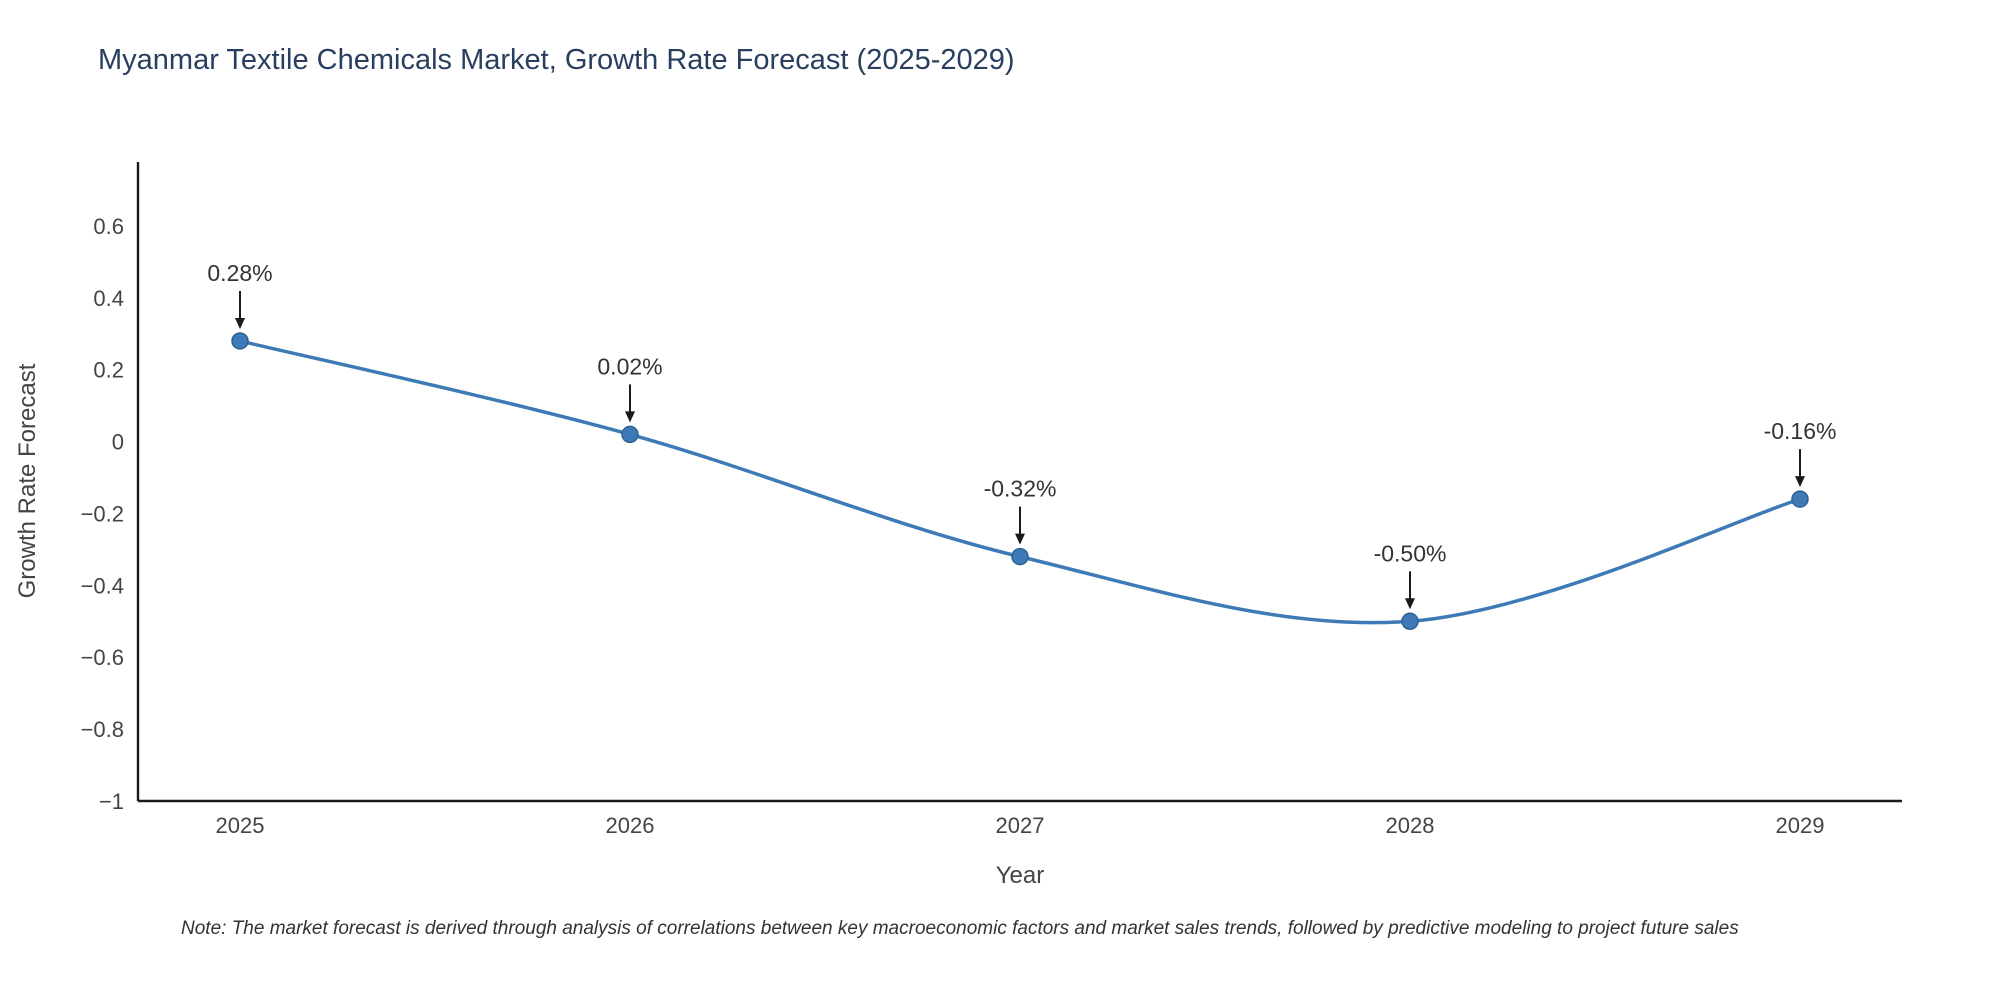  Describe the element at coordinates (102, 513) in the screenshot. I see `y-tick-label: −0.2` at that location.